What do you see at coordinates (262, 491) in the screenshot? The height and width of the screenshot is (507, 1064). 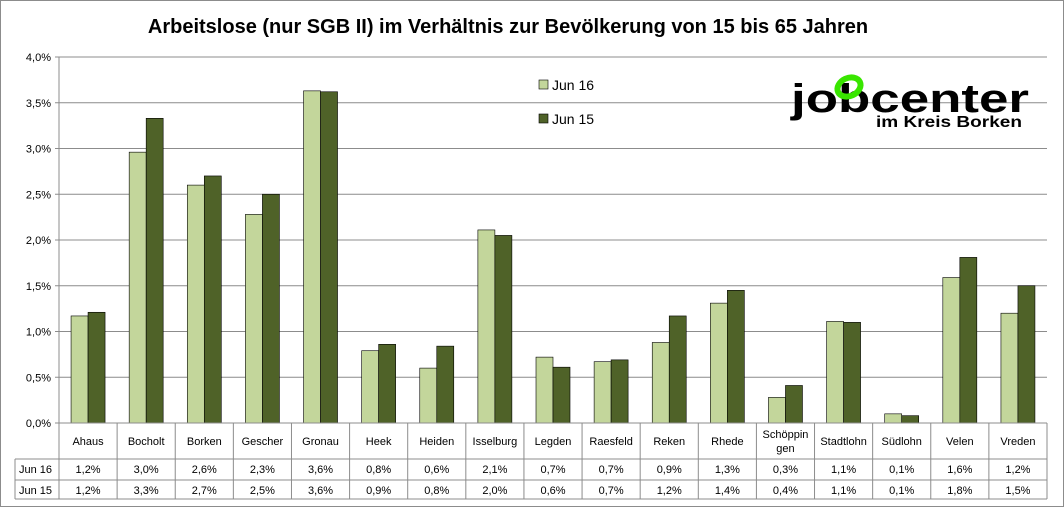 I see `table-cell-value: 2,5%` at bounding box center [262, 491].